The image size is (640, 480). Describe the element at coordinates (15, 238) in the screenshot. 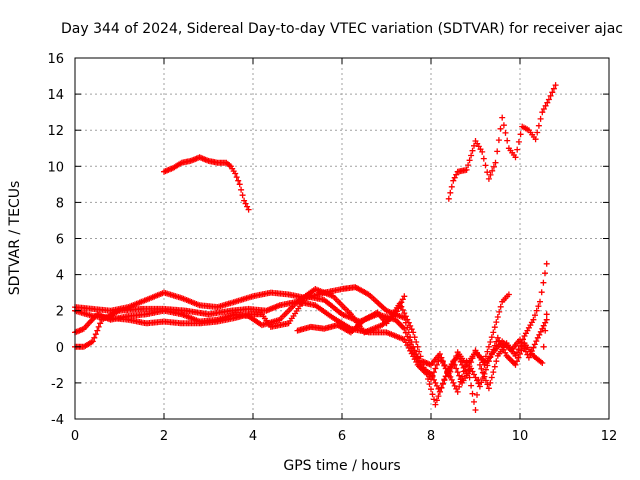

I see `y-axis-label: SDTVAR / TECUs` at that location.